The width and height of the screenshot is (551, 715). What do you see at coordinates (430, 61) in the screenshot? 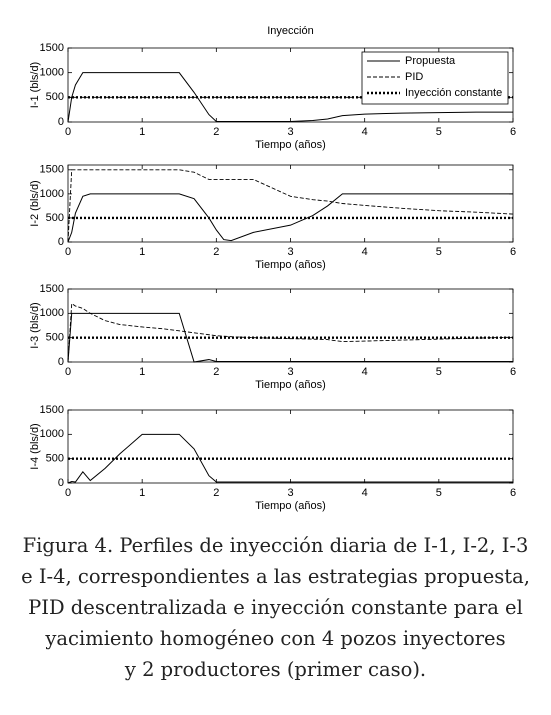
I see `legend-label: Propuesta` at bounding box center [430, 61].